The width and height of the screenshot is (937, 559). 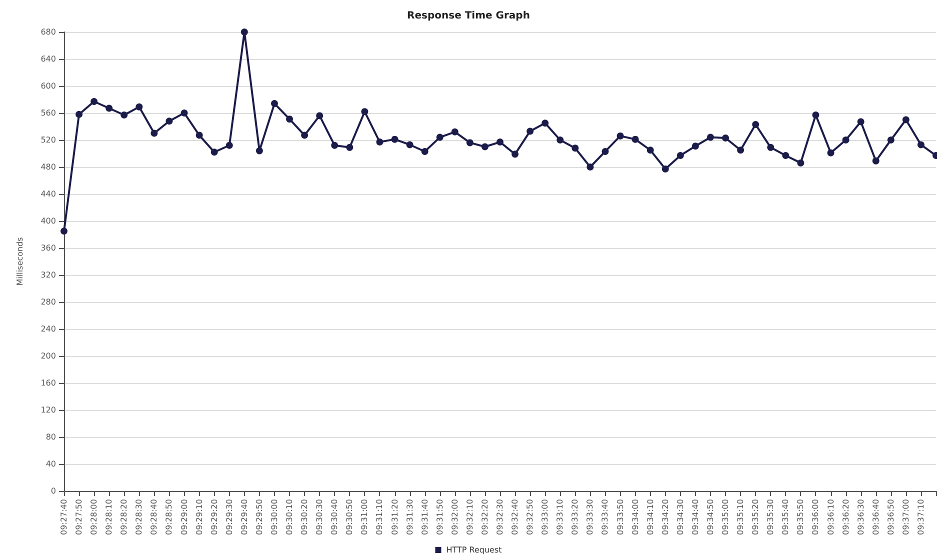 What do you see at coordinates (575, 517) in the screenshot?
I see `x-tick-label: 09:33:20` at bounding box center [575, 517].